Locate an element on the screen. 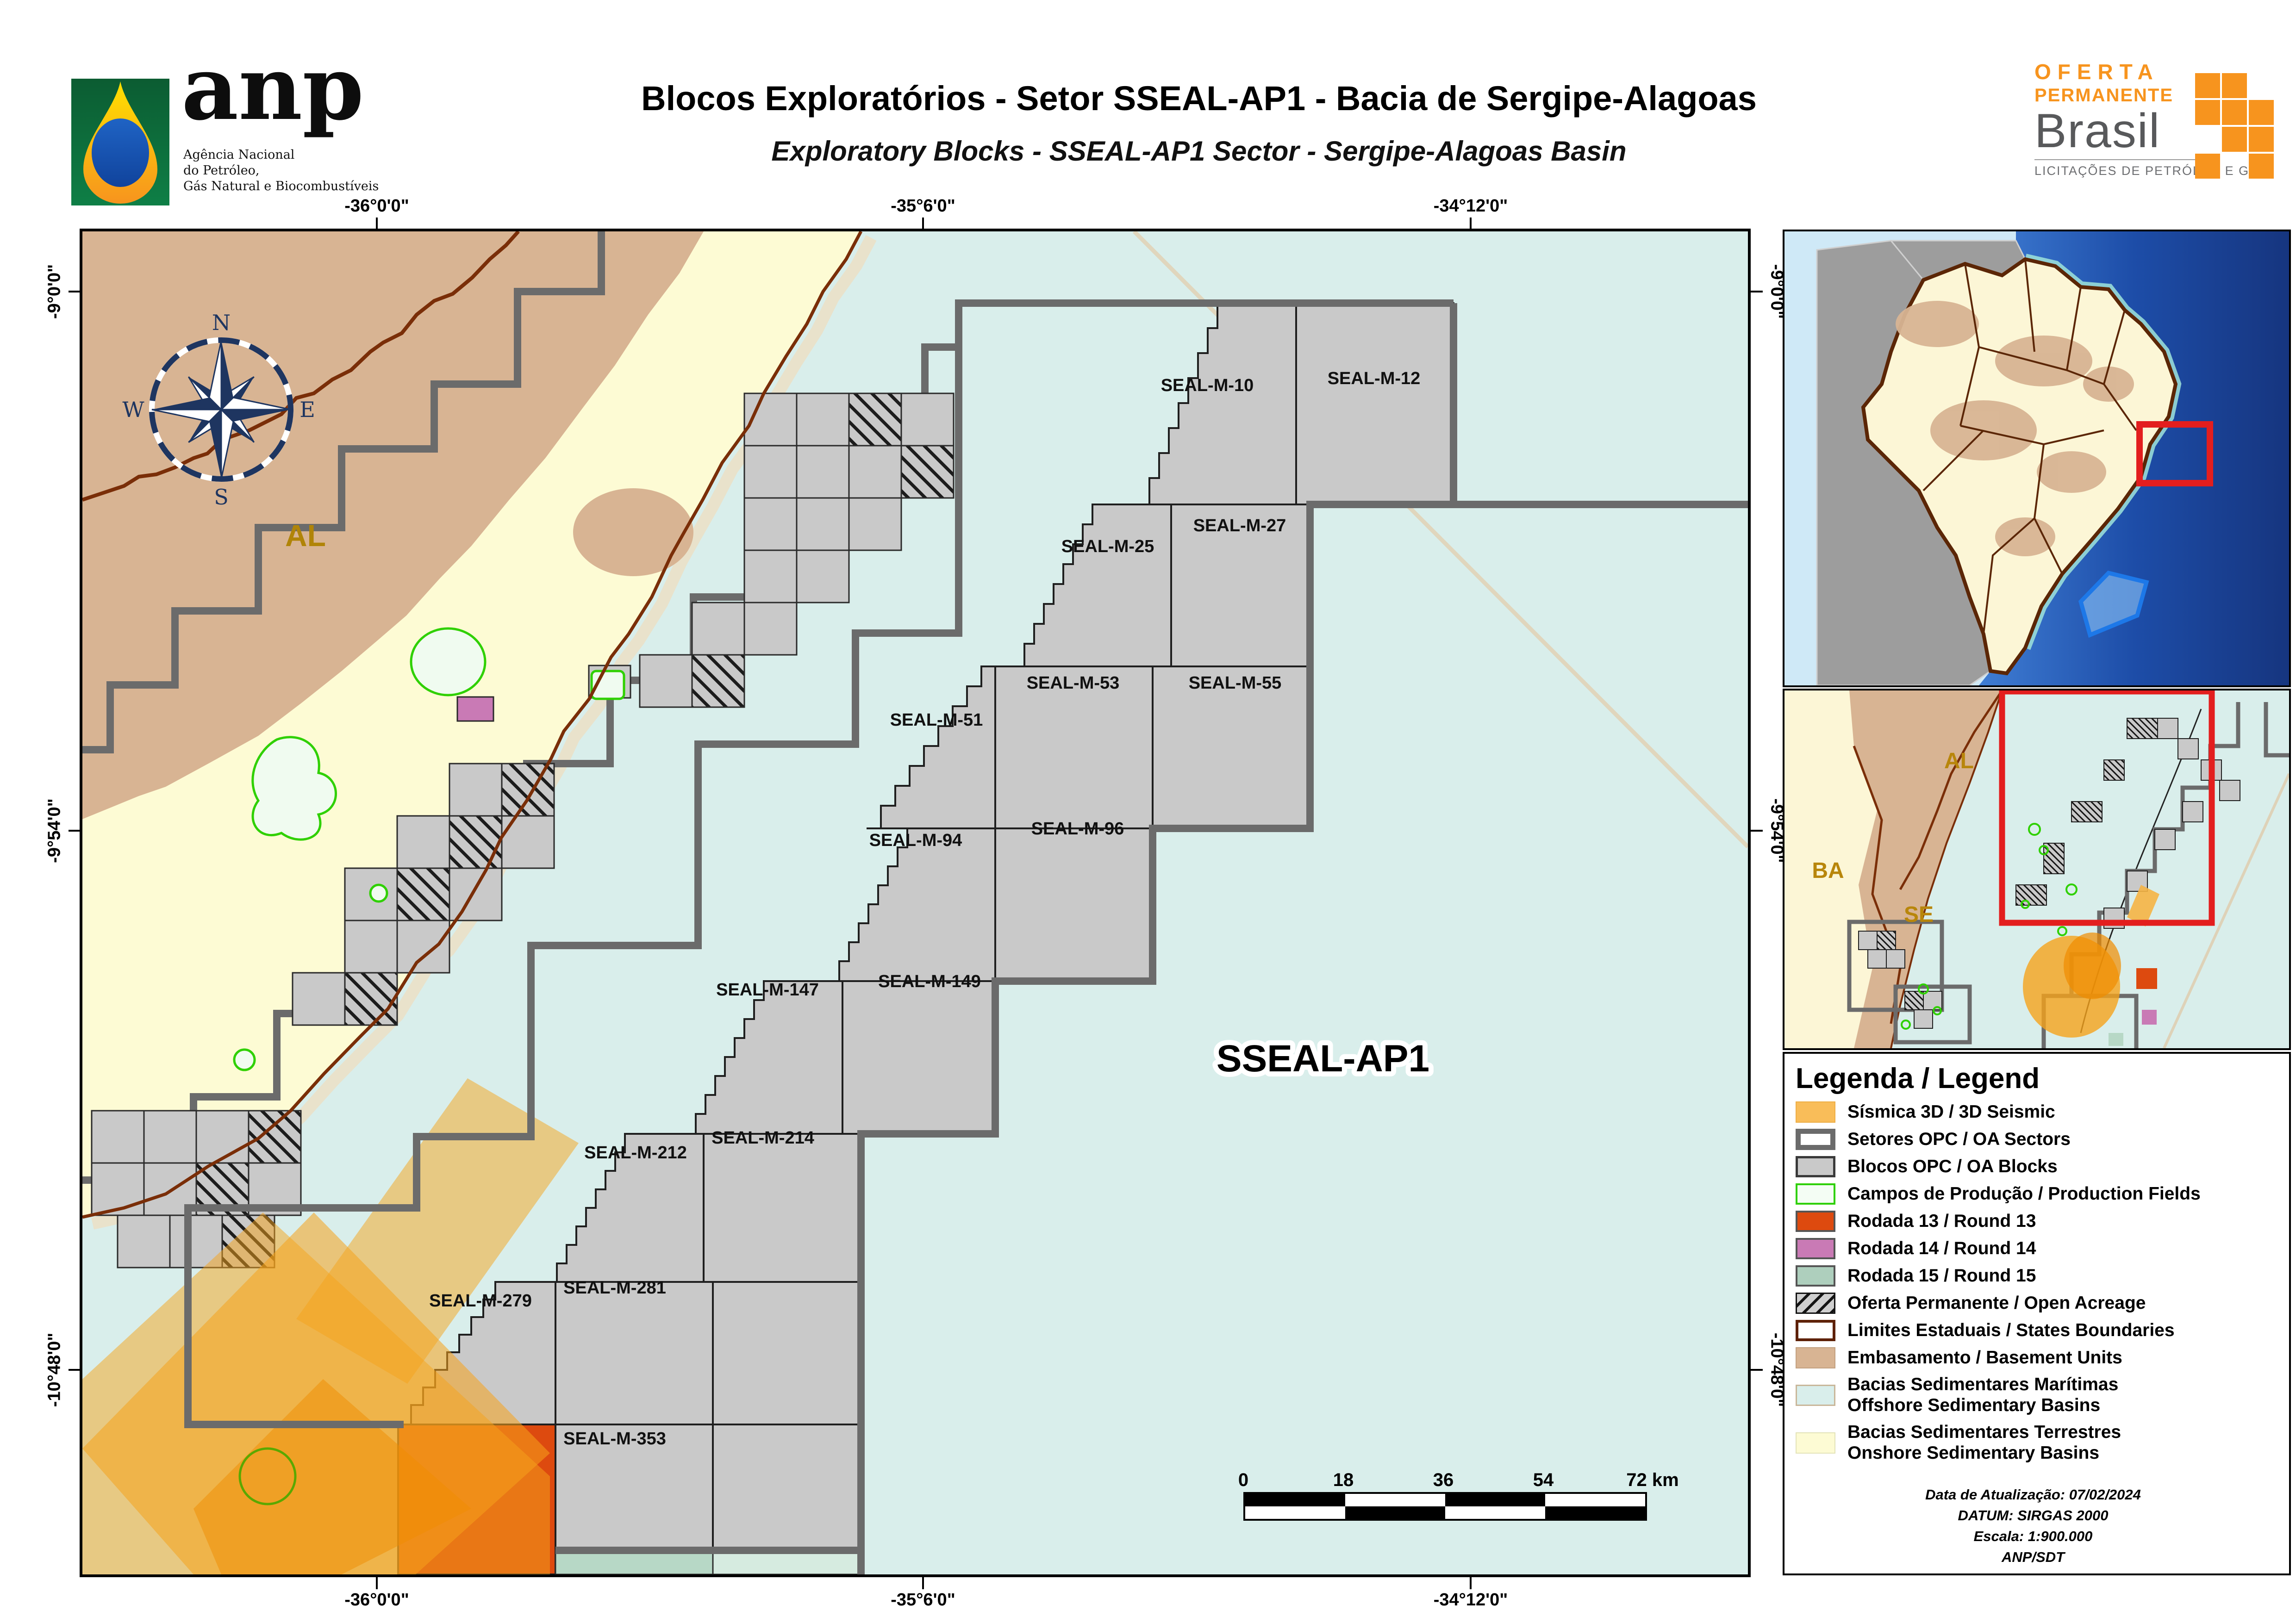 This screenshot has width=2296, height=1623. metadata-datum: DATUM: SIRGAS 2000 is located at coordinates (2033, 1515).